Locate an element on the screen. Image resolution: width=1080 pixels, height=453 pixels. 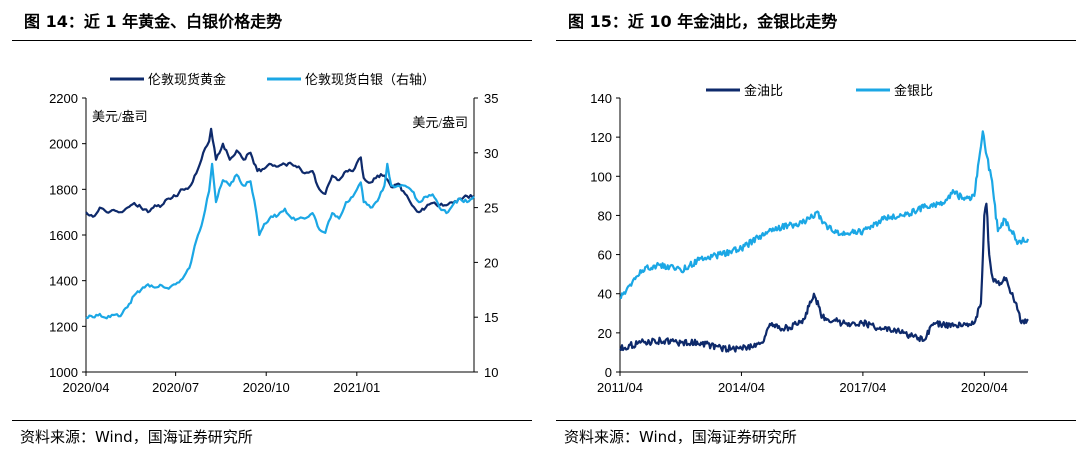
x-tick-label: 2011/04 is located at coordinates (620, 387).